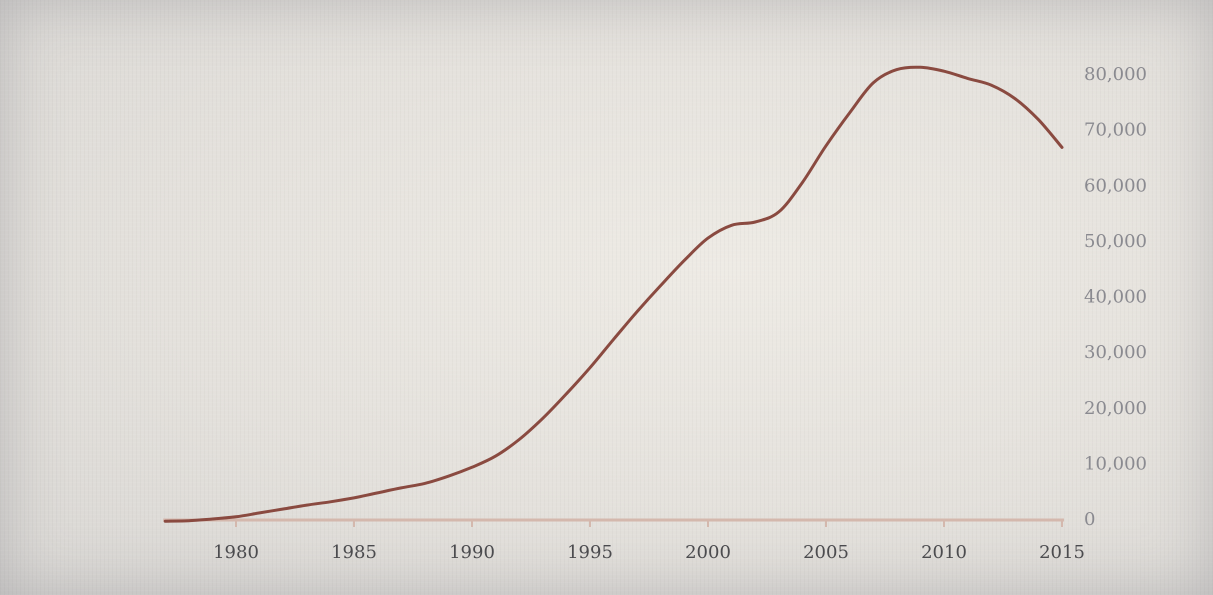 The width and height of the screenshot is (1213, 595). I want to click on x-tick-label-2000: 2000, so click(708, 552).